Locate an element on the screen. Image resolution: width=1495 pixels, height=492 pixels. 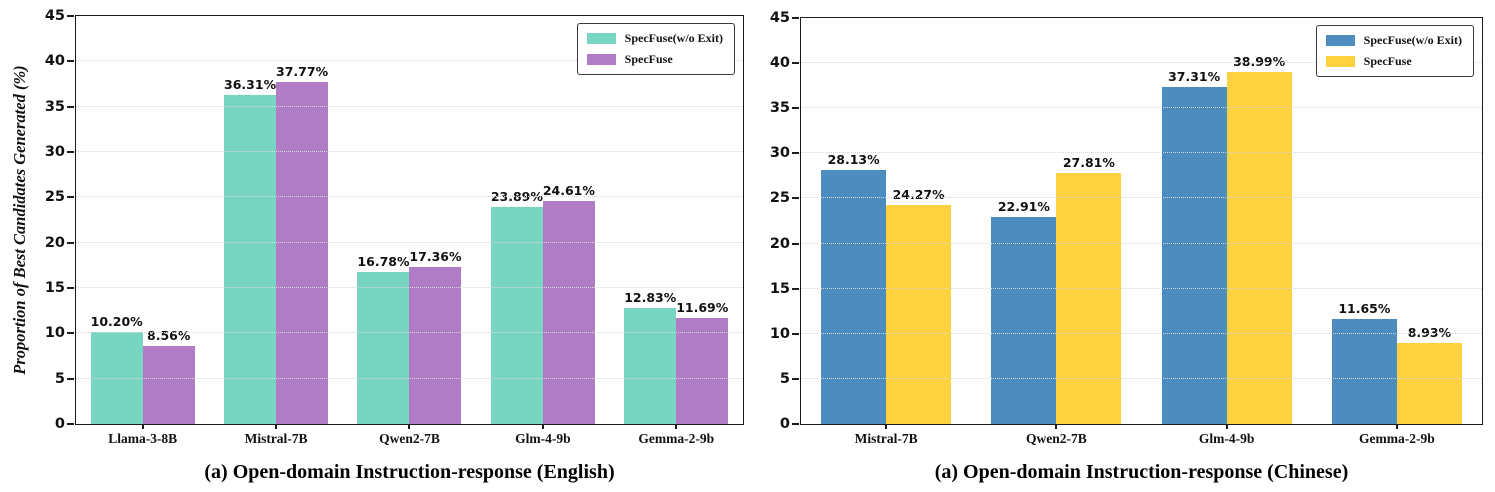
x-category: Llama-3-8B is located at coordinates (143, 435).